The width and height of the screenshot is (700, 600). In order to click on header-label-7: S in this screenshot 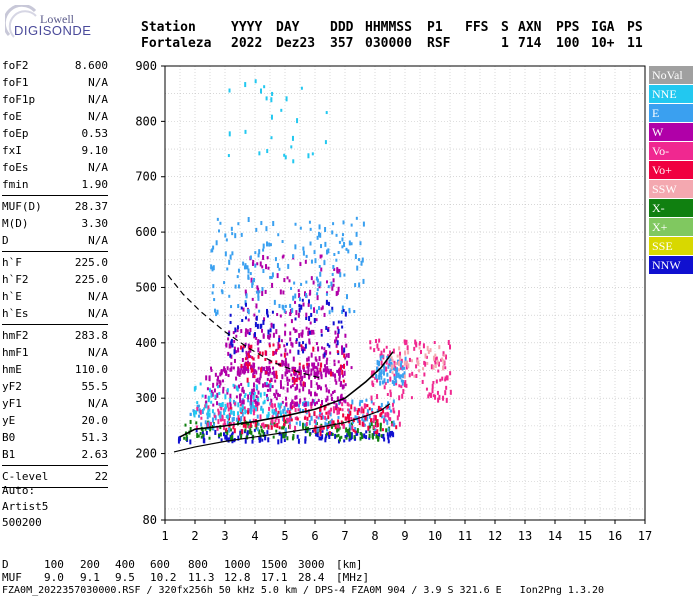, I will do `click(505, 27)`.